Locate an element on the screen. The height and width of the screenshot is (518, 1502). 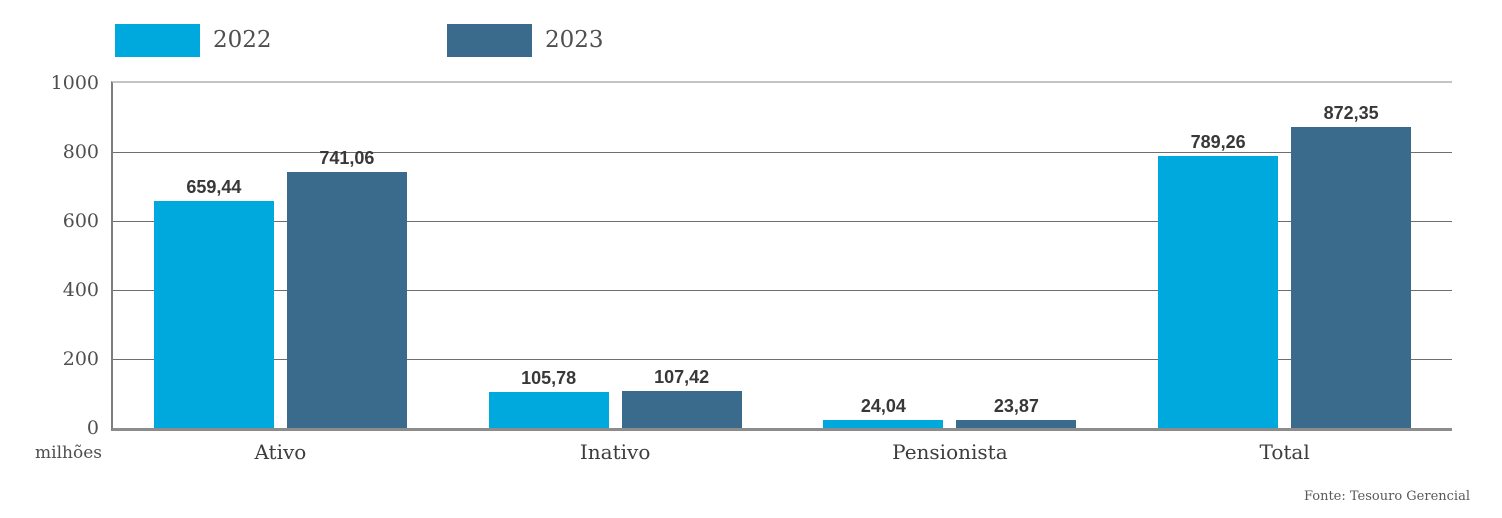
bar-value-2022-total: 789,26 is located at coordinates (1218, 141).